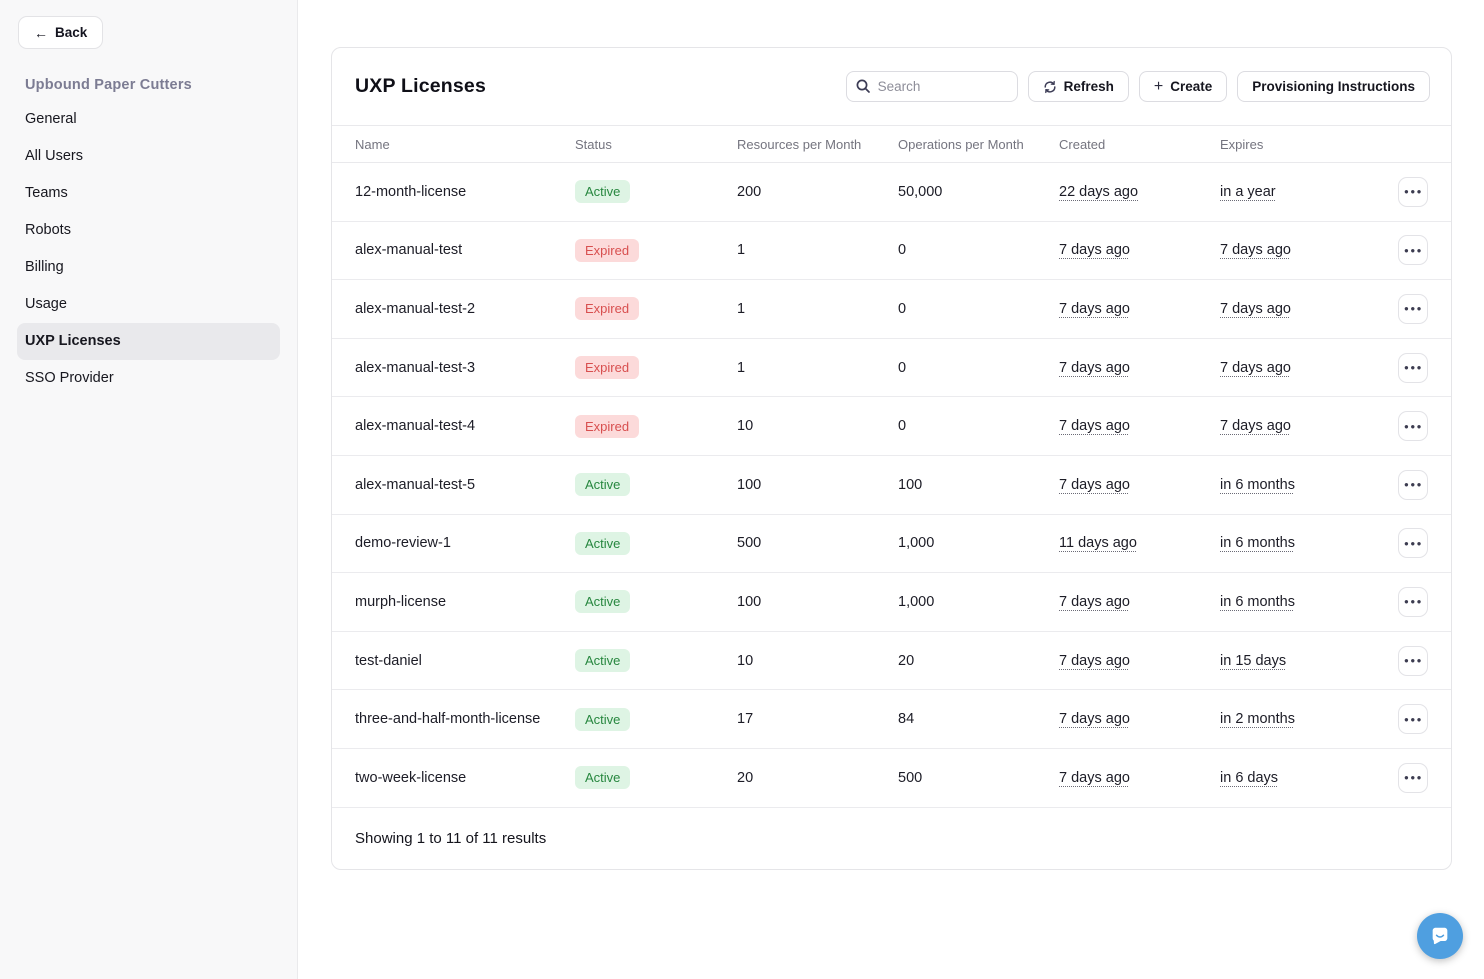 This screenshot has width=1484, height=979. I want to click on create-button-label: Create, so click(1191, 86).